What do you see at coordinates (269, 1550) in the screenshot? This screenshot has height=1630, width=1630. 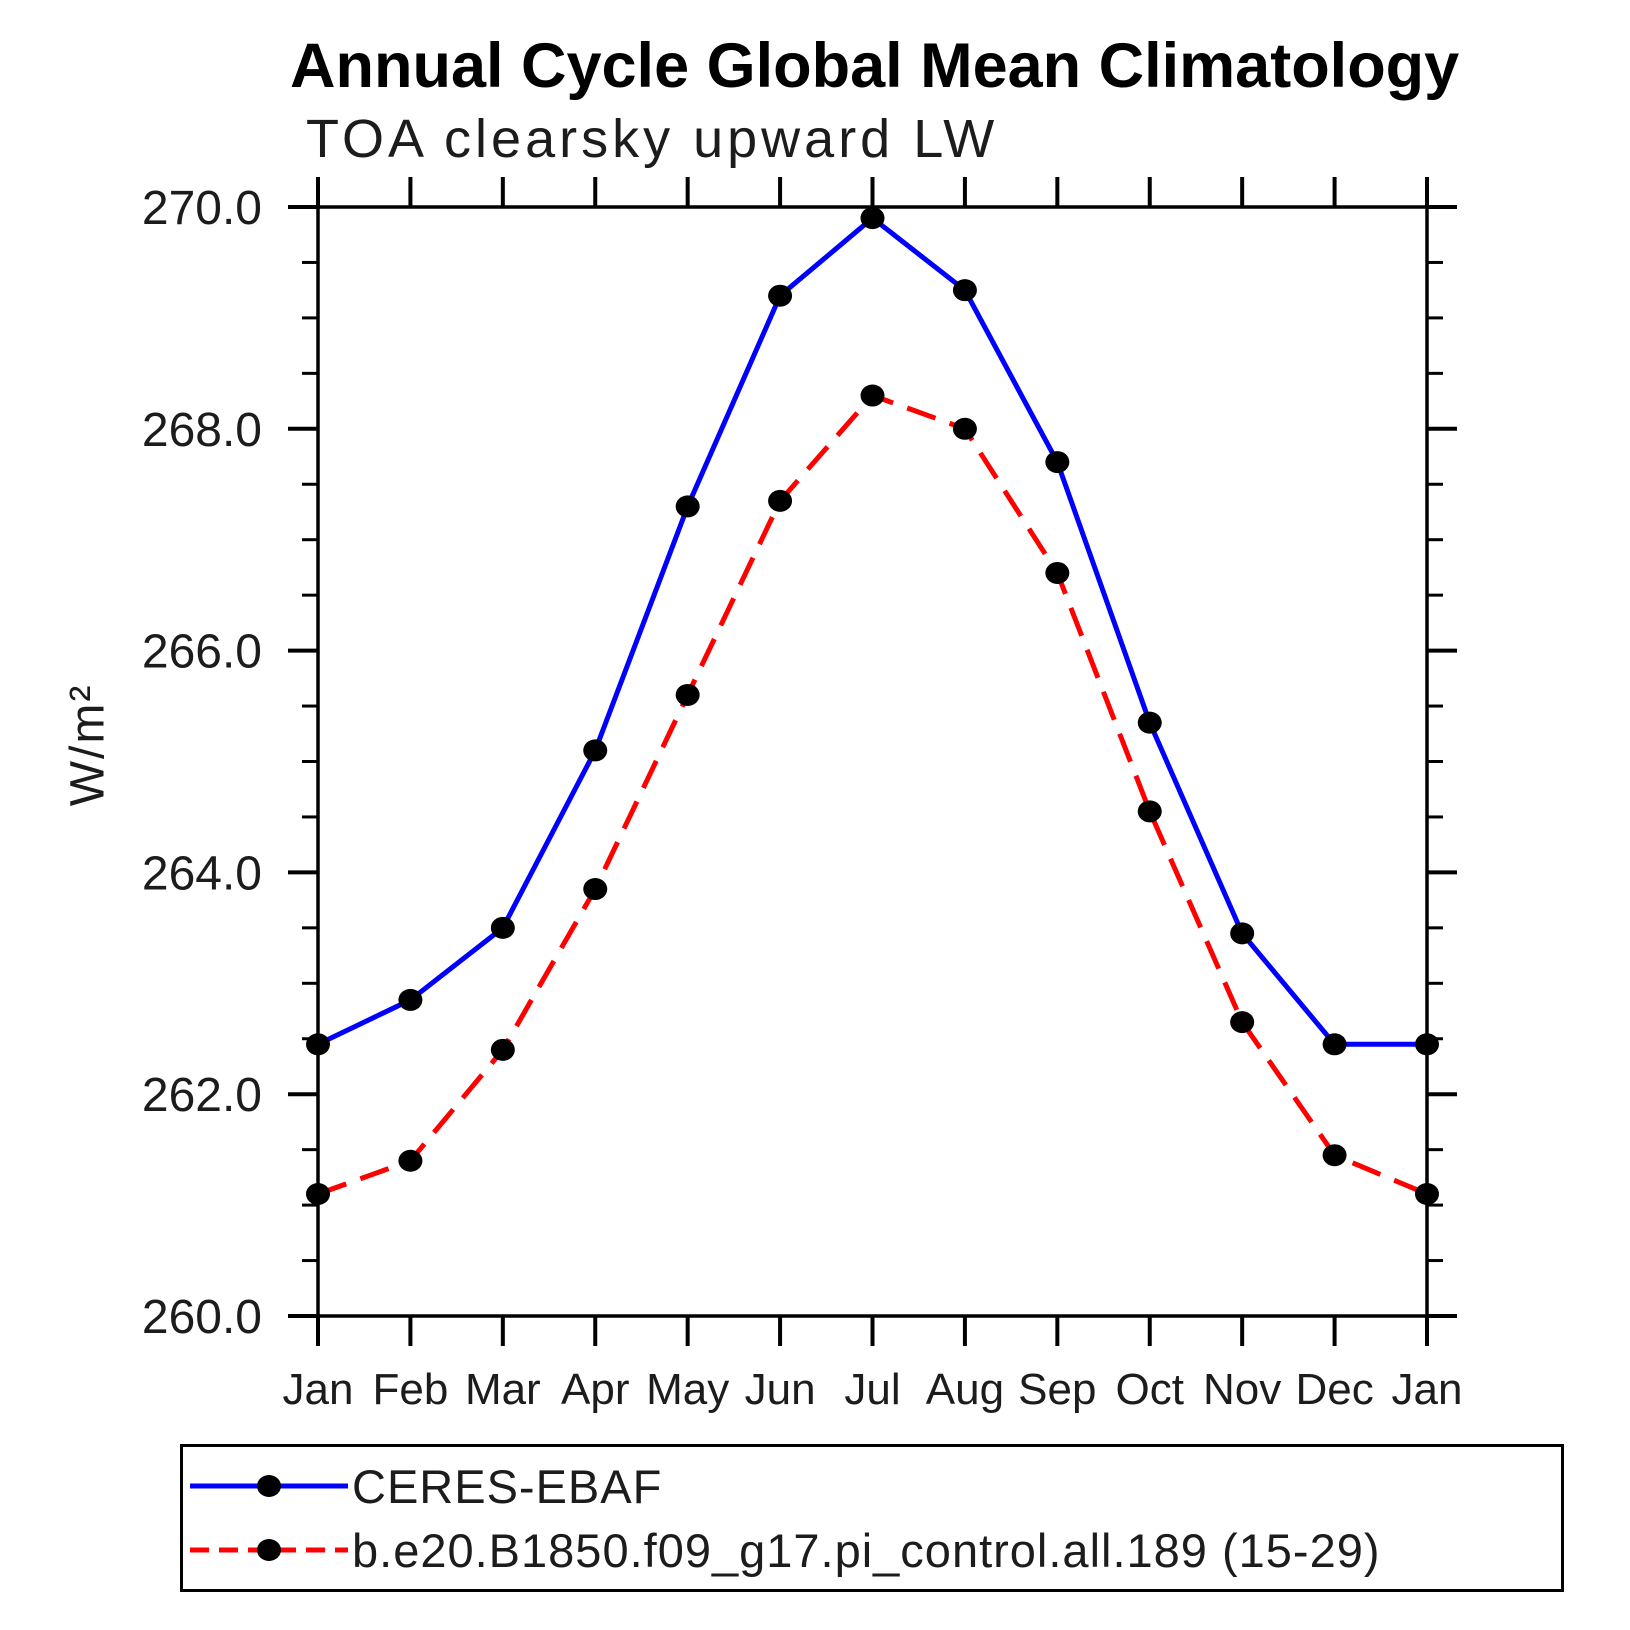 I see `legend-sample-dashed-line-icon` at bounding box center [269, 1550].